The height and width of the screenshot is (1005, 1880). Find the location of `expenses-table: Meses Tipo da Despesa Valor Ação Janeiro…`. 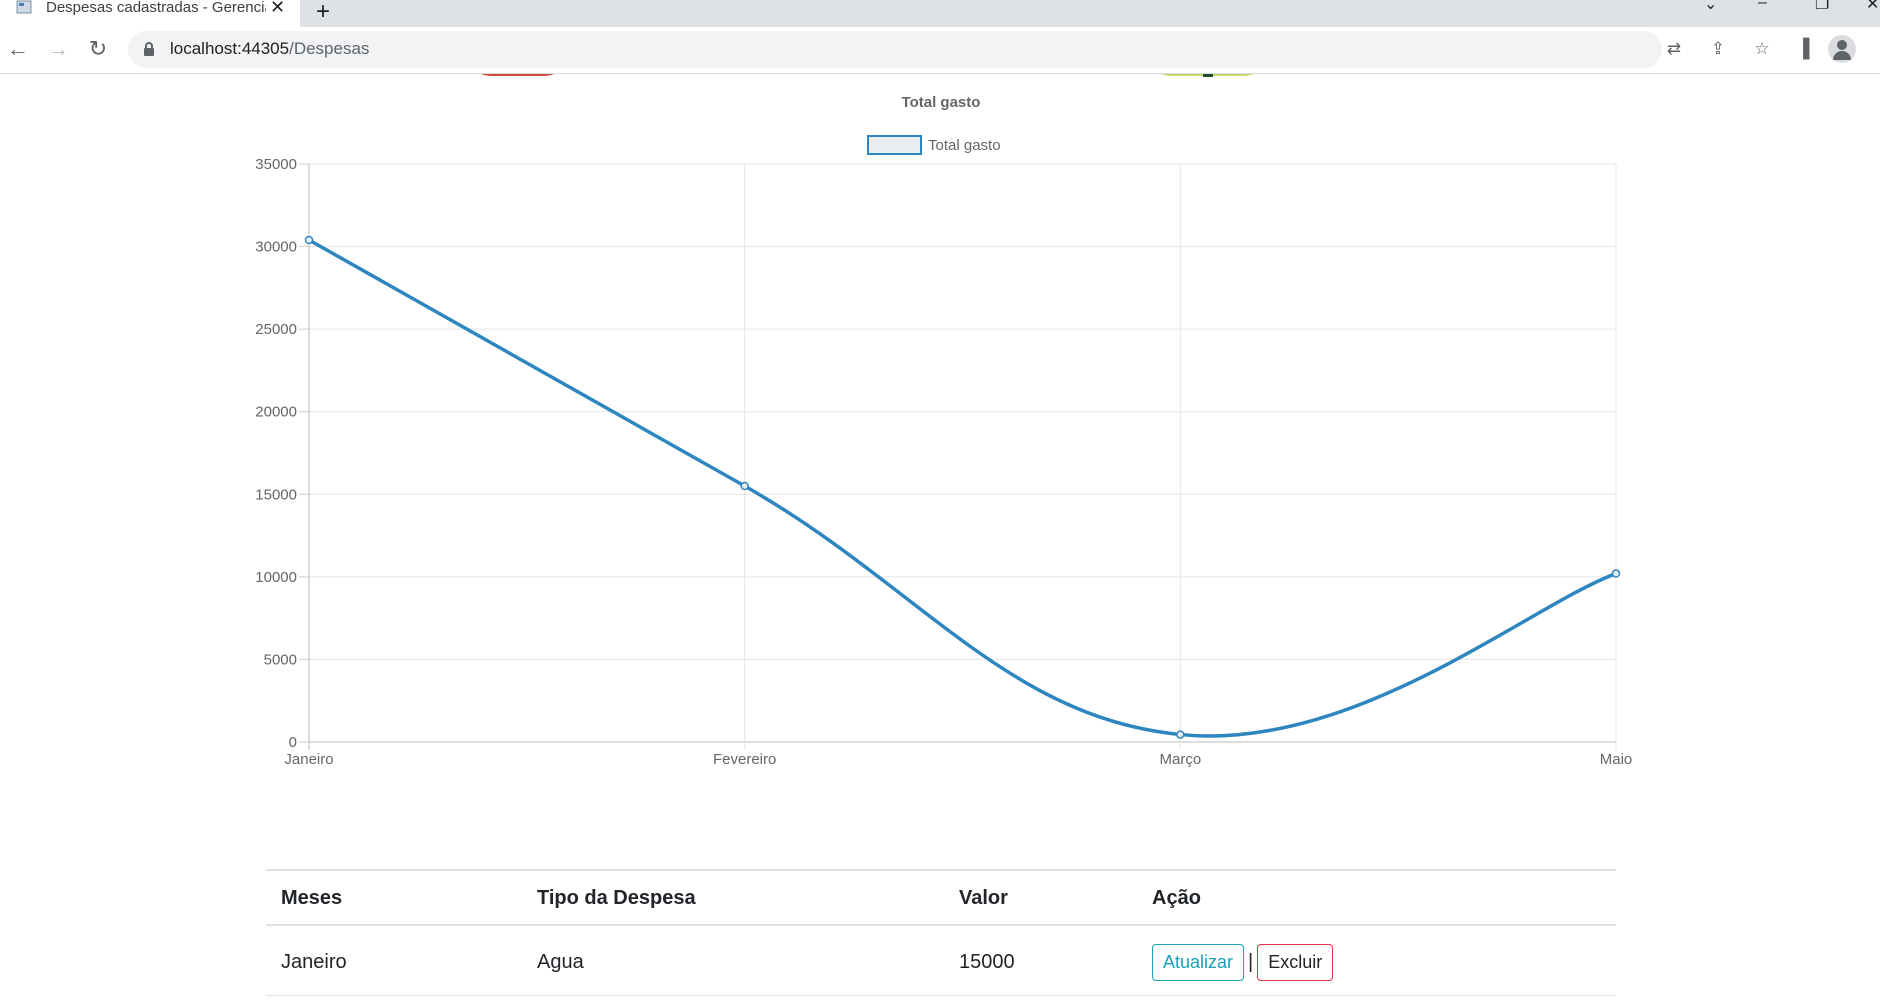

expenses-table: Meses Tipo da Despesa Valor Ação Janeiro… is located at coordinates (941, 932).